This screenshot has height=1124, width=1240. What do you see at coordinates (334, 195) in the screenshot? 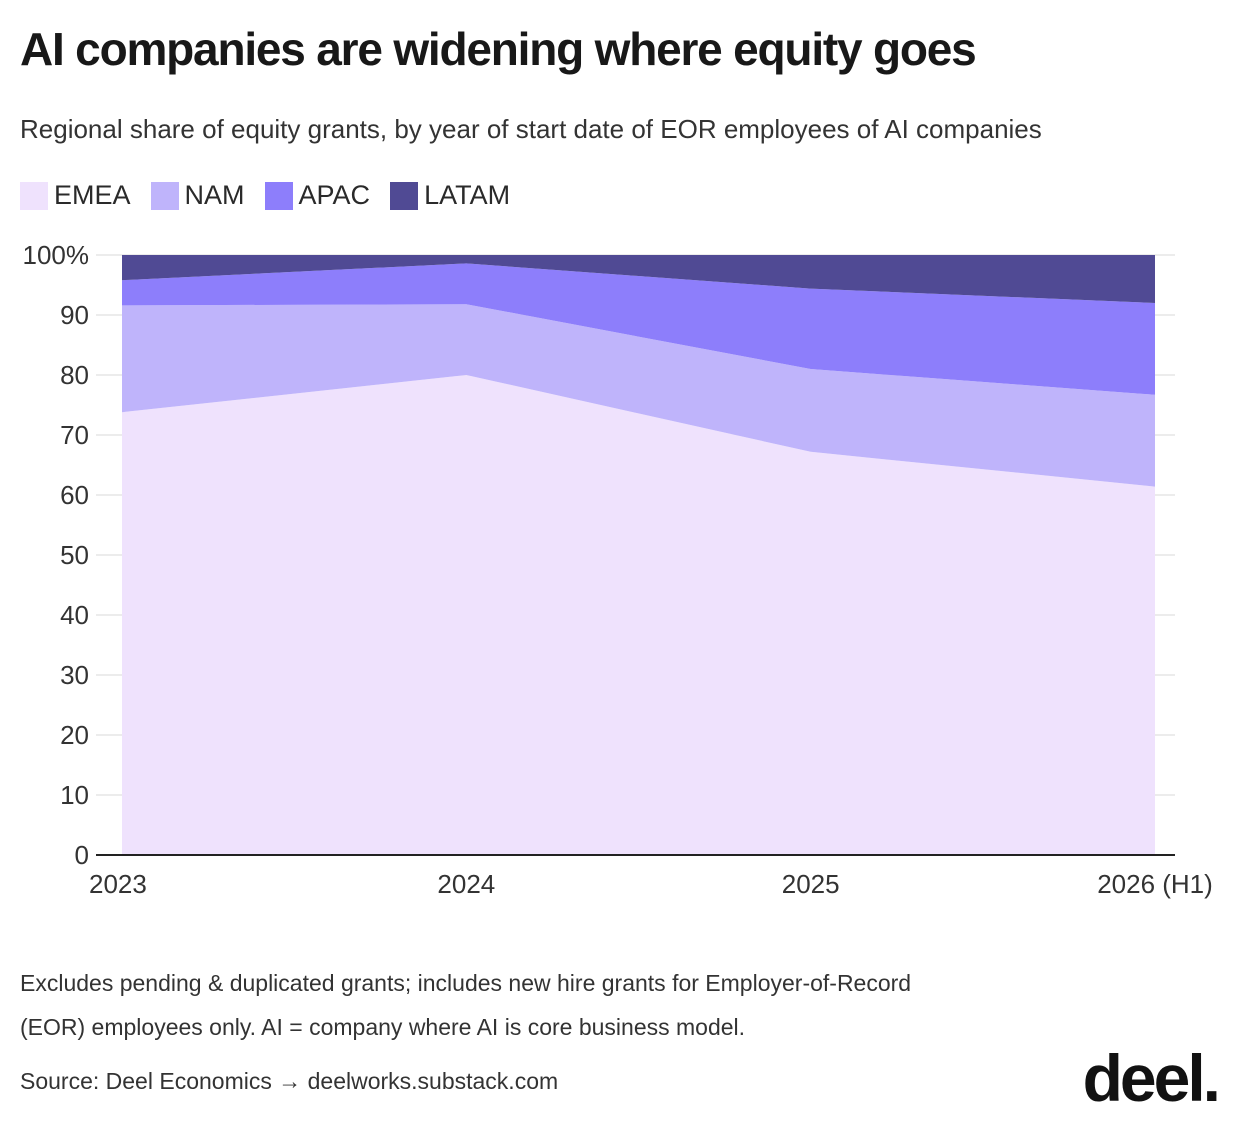
I see `legend-label-apac: APAC` at bounding box center [334, 195].